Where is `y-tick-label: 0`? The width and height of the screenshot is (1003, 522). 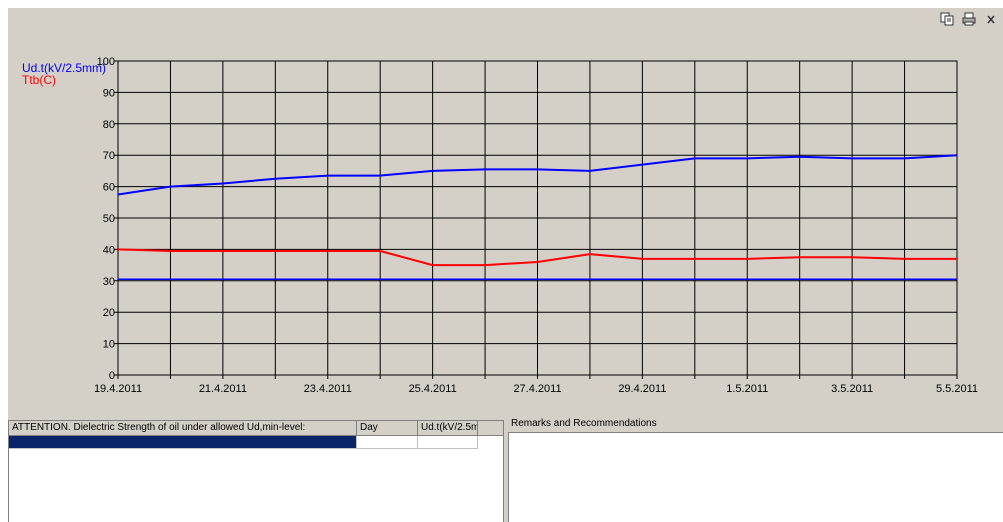
y-tick-label: 0 is located at coordinates (112, 376).